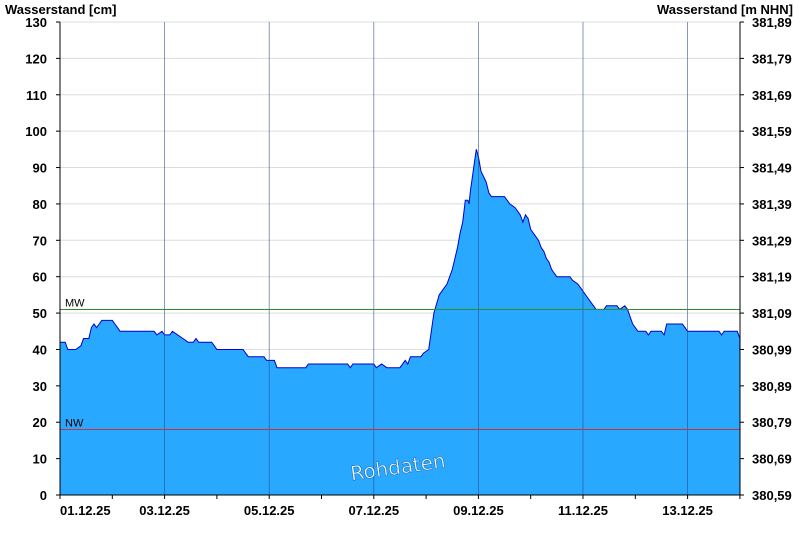 The image size is (800, 550). I want to click on reference-label-mw: MW, so click(75, 303).